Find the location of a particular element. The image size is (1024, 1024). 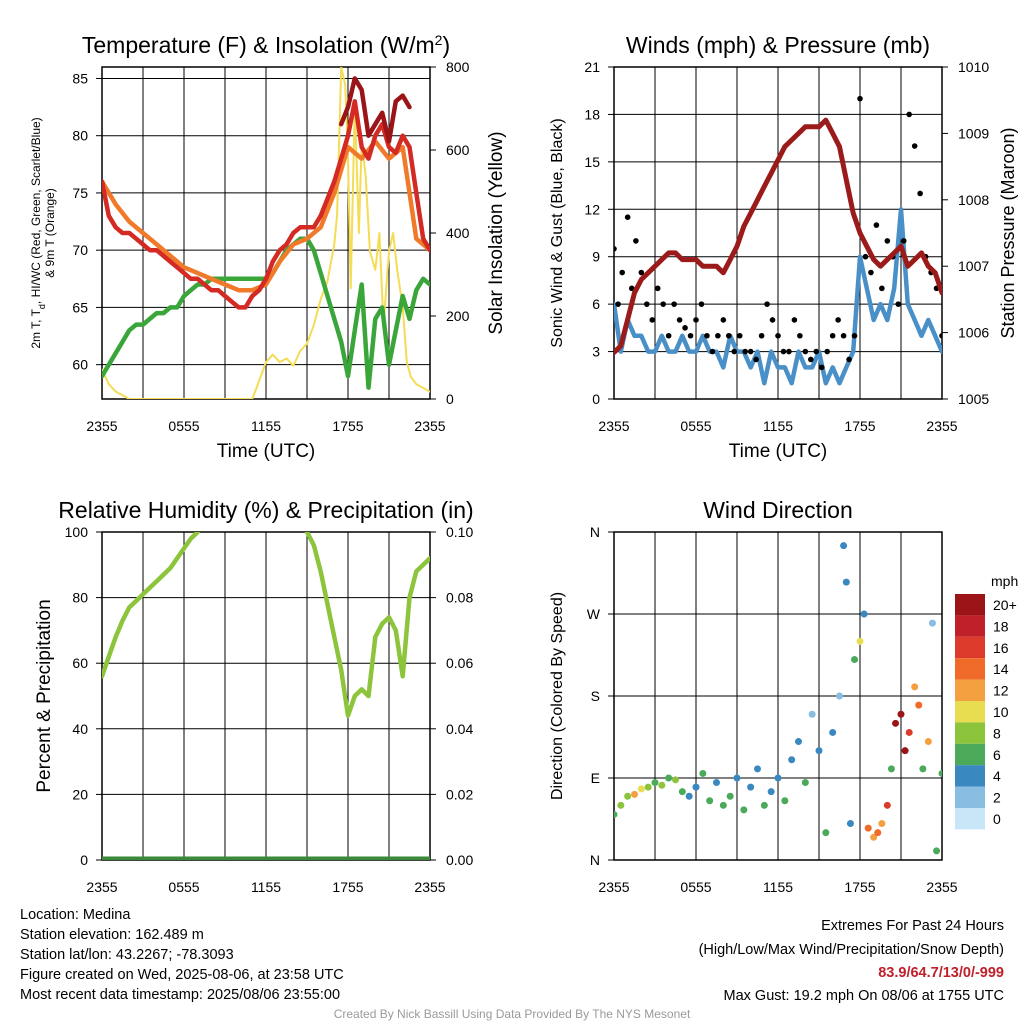

legend-label: 12 is located at coordinates (1001, 691).